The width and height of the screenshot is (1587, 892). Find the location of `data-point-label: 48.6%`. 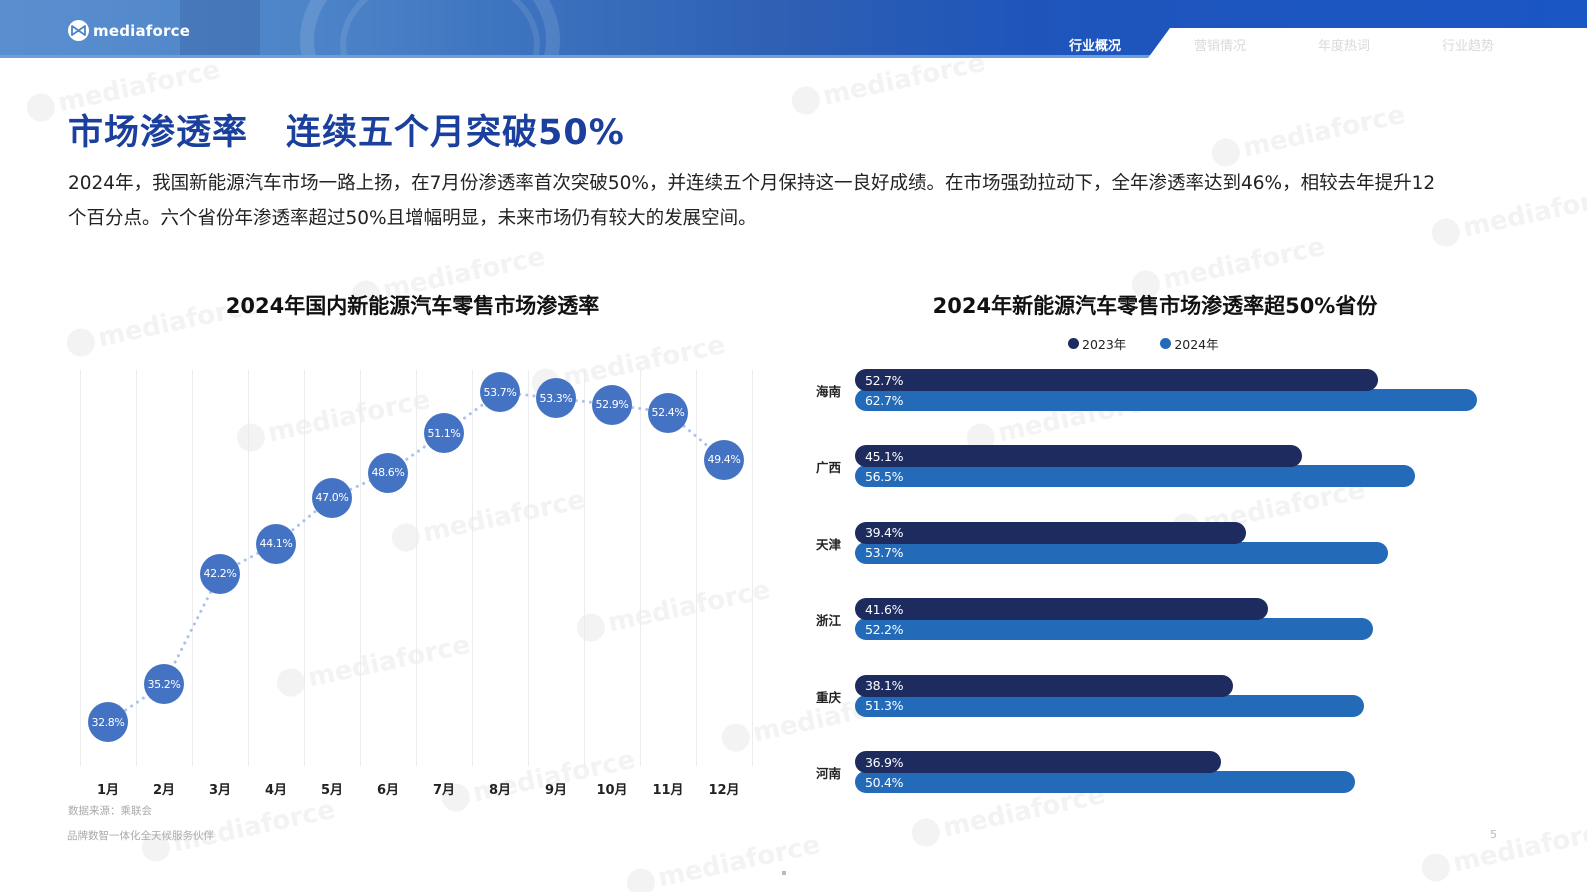

data-point-label: 48.6% is located at coordinates (388, 472).